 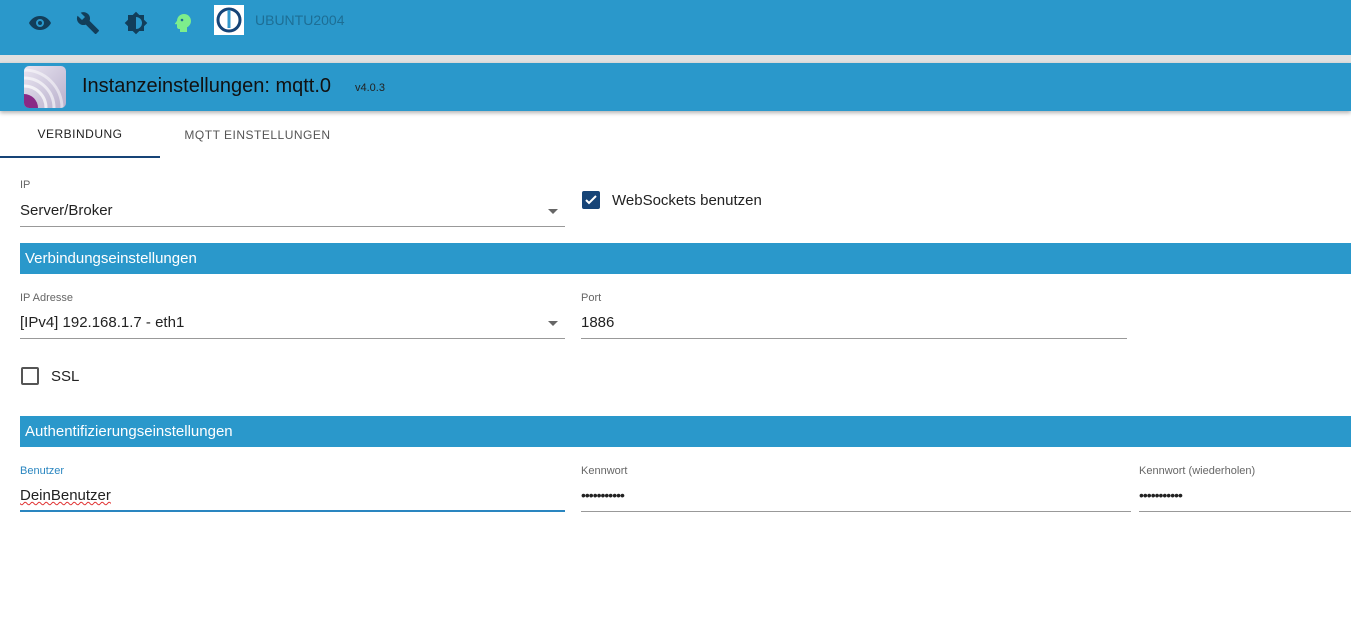 What do you see at coordinates (25, 185) in the screenshot?
I see `ip-label: IP` at bounding box center [25, 185].